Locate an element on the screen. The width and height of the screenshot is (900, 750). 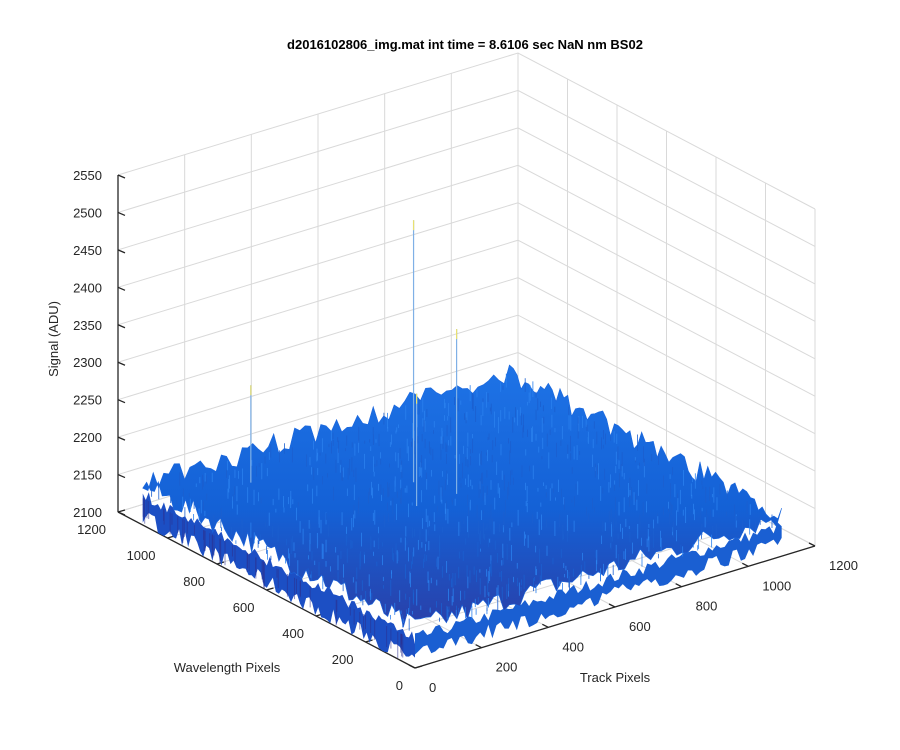
surface-edge-wavelength is located at coordinates (278, 575).